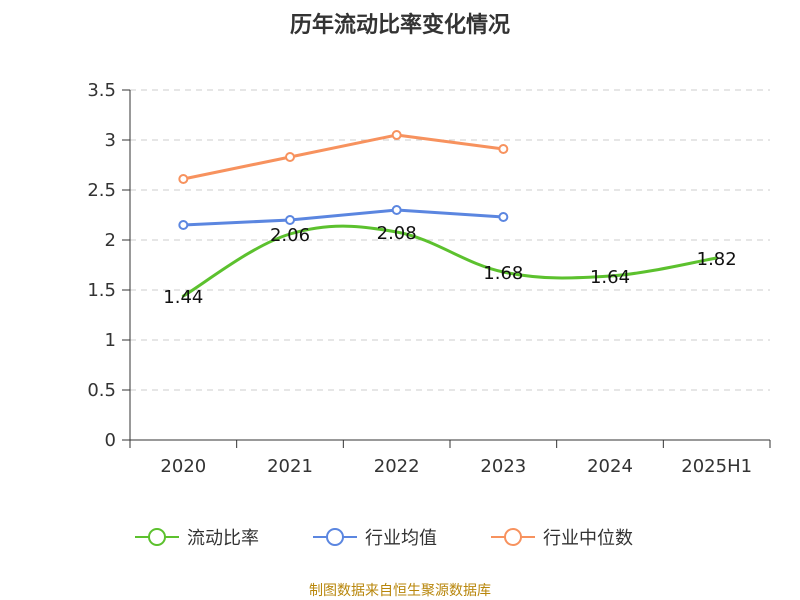 The width and height of the screenshot is (800, 600). Describe the element at coordinates (401, 538) in the screenshot. I see `legend-label: 行业均值` at that location.